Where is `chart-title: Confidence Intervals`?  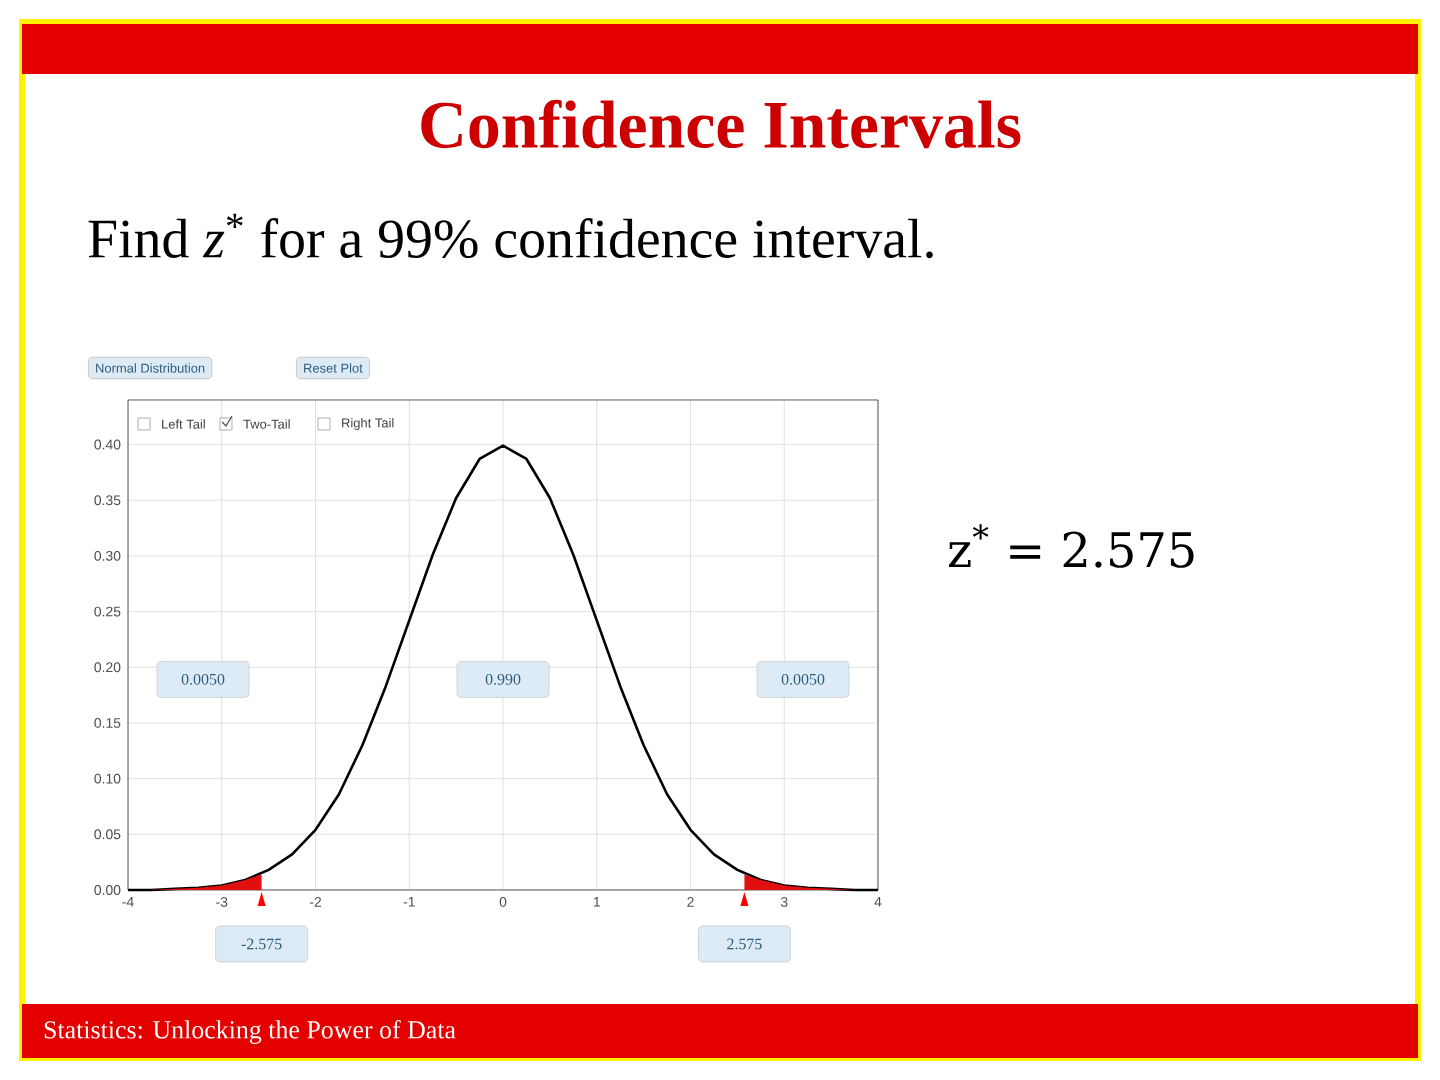 chart-title: Confidence Intervals is located at coordinates (721, 124).